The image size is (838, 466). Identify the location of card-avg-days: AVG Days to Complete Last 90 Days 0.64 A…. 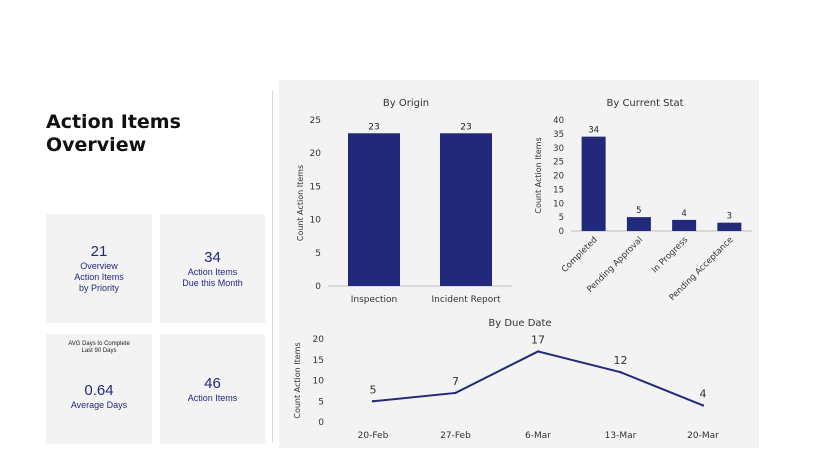
(99, 389).